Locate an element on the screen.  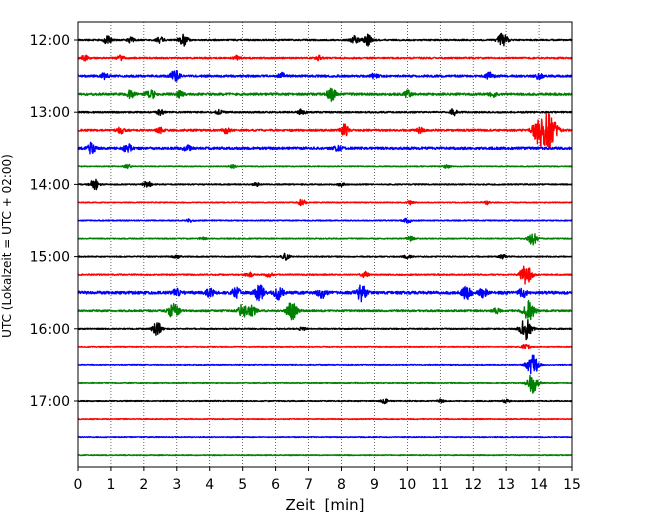
y-tick-label: 13:00 is located at coordinates (50, 113).